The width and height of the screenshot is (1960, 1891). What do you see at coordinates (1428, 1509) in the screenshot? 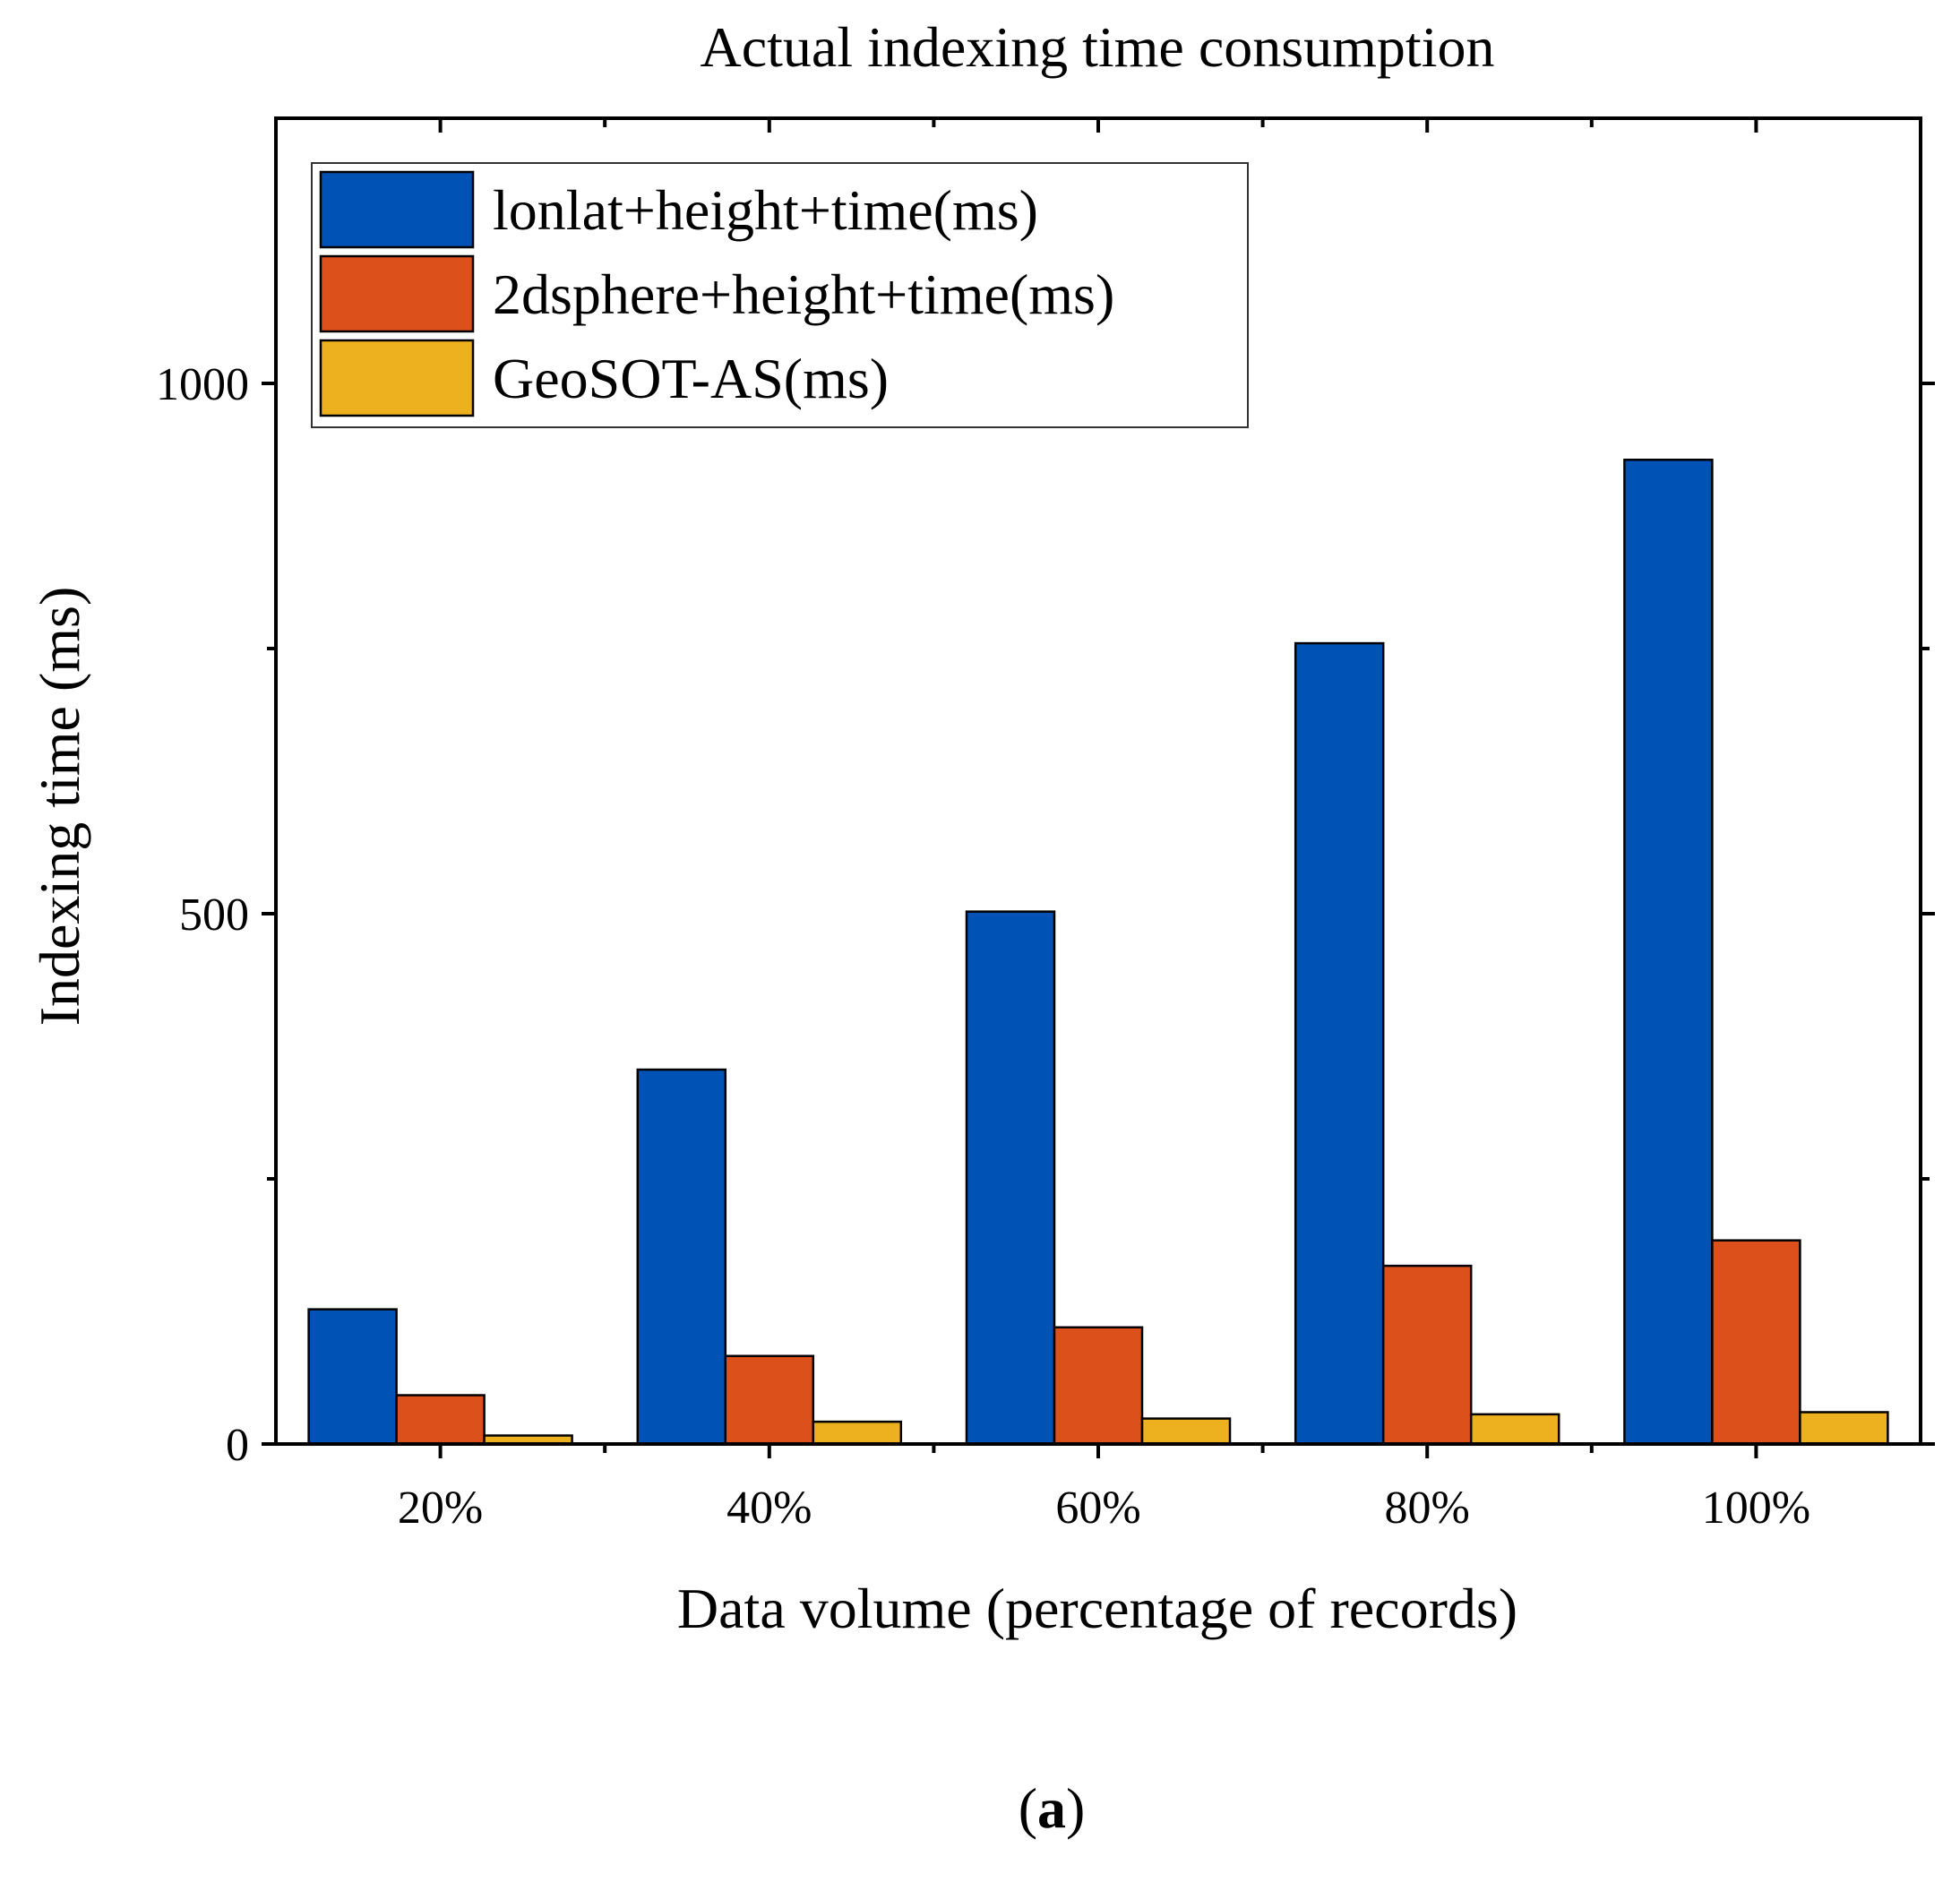
I see `x-tick-label: 80%` at bounding box center [1428, 1509].